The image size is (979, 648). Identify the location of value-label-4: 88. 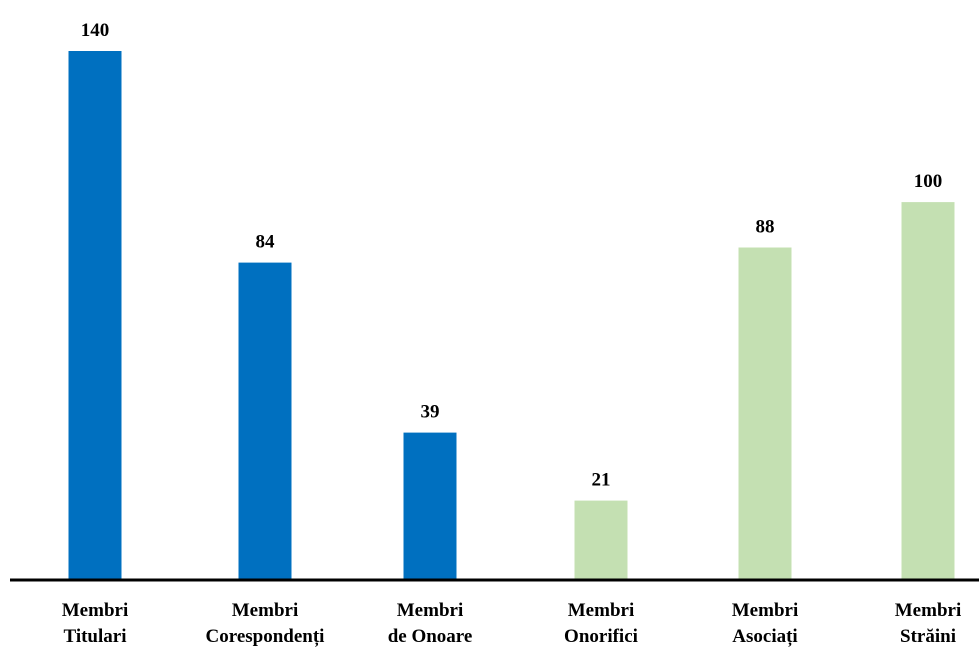
(765, 227).